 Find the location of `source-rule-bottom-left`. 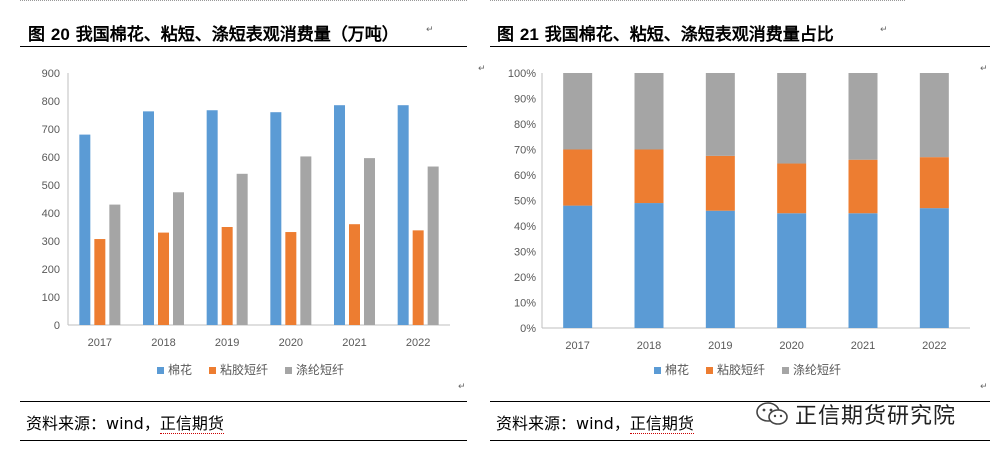

source-rule-bottom-left is located at coordinates (243, 440).